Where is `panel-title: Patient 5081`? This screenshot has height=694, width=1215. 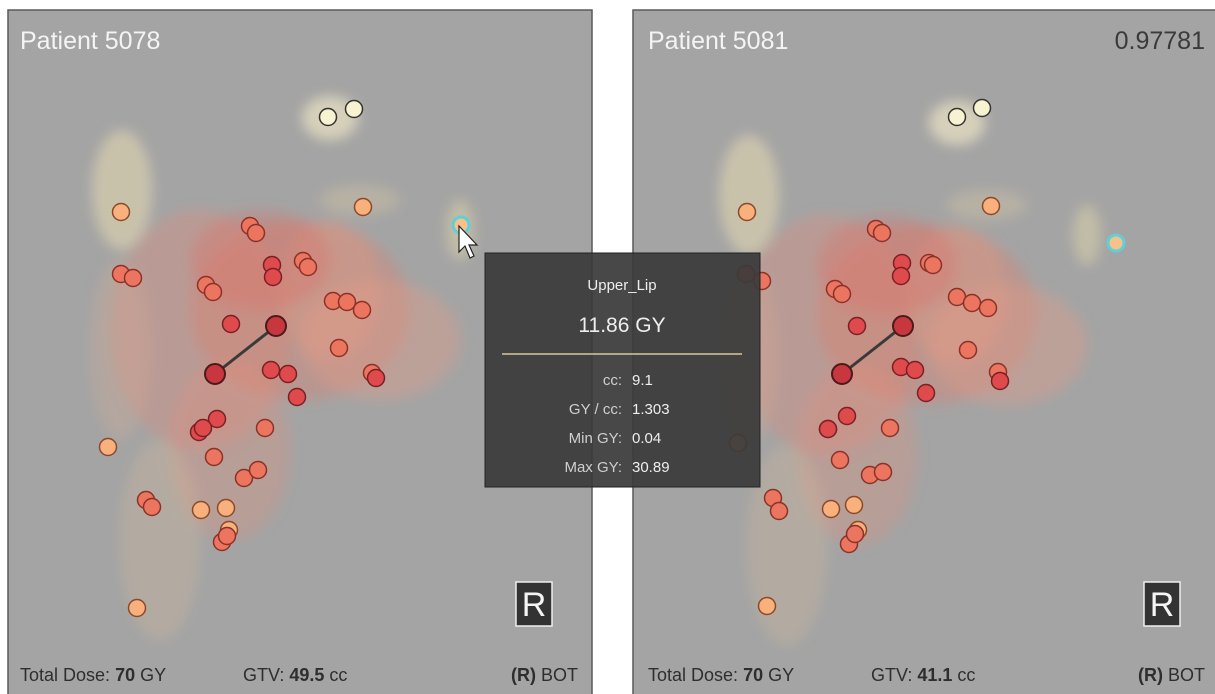
panel-title: Patient 5081 is located at coordinates (718, 41).